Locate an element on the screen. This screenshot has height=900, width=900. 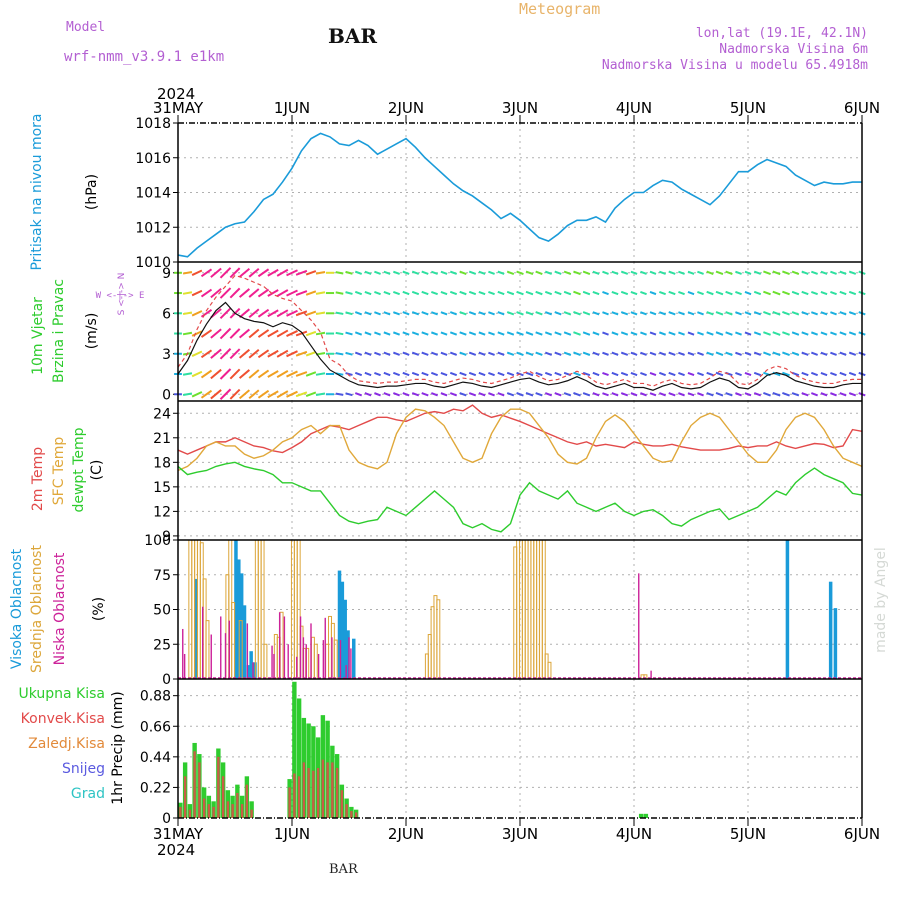
x-tick-label-bottom: 4JUN is located at coordinates (634, 834).